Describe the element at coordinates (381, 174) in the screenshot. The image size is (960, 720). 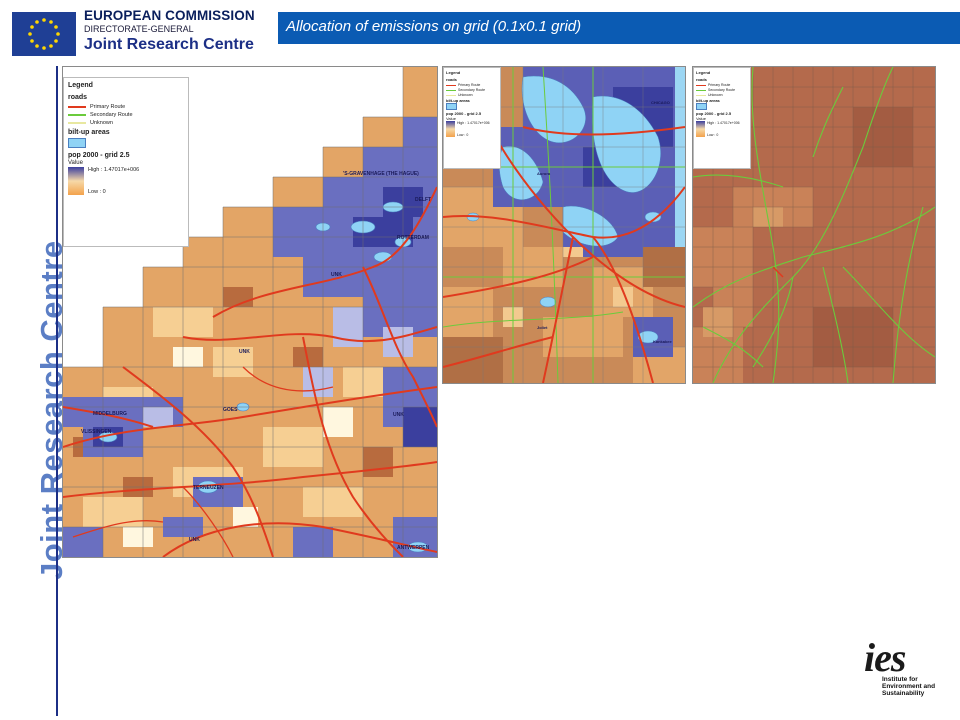
I see `city-label-the-hague: 'S-GRAVENHAGE (THE HAGUE)` at that location.